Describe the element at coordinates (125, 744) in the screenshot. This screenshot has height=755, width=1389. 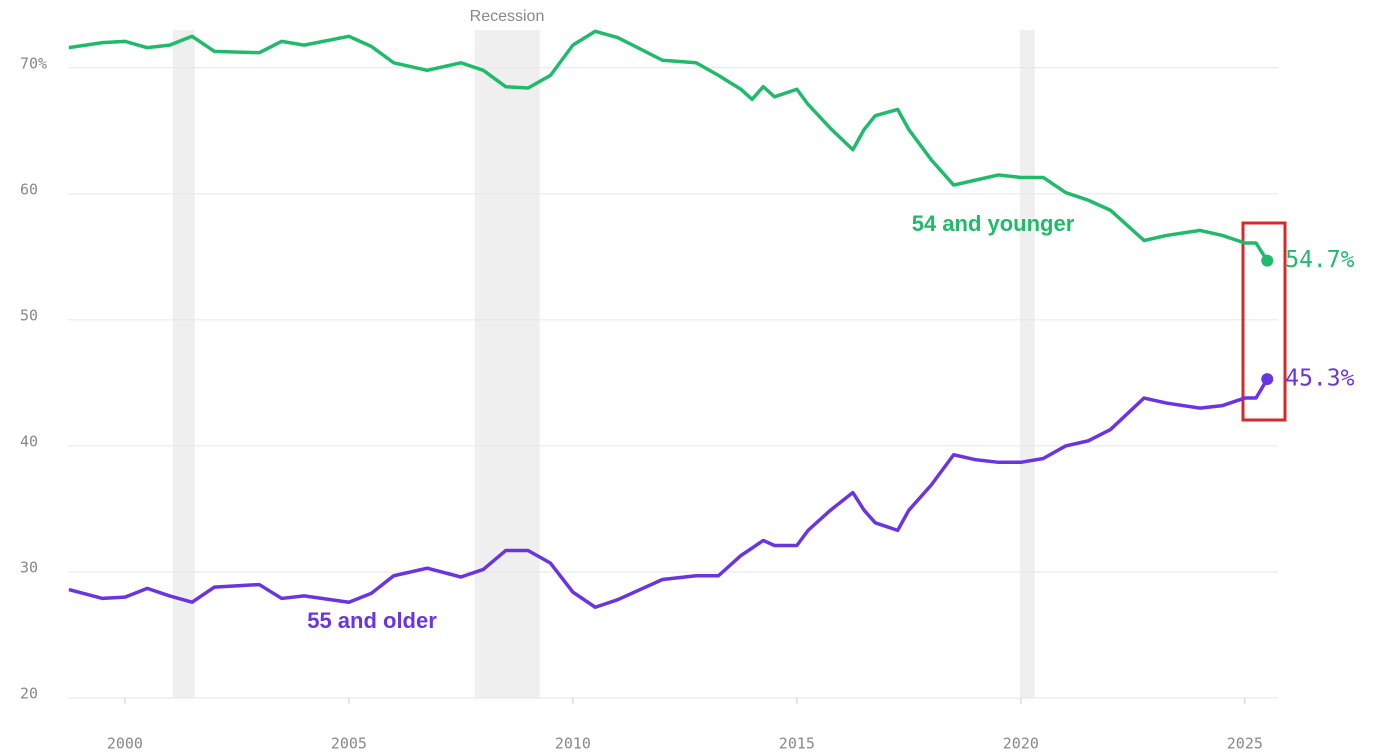
I see `x-tick-label: 2000` at that location.